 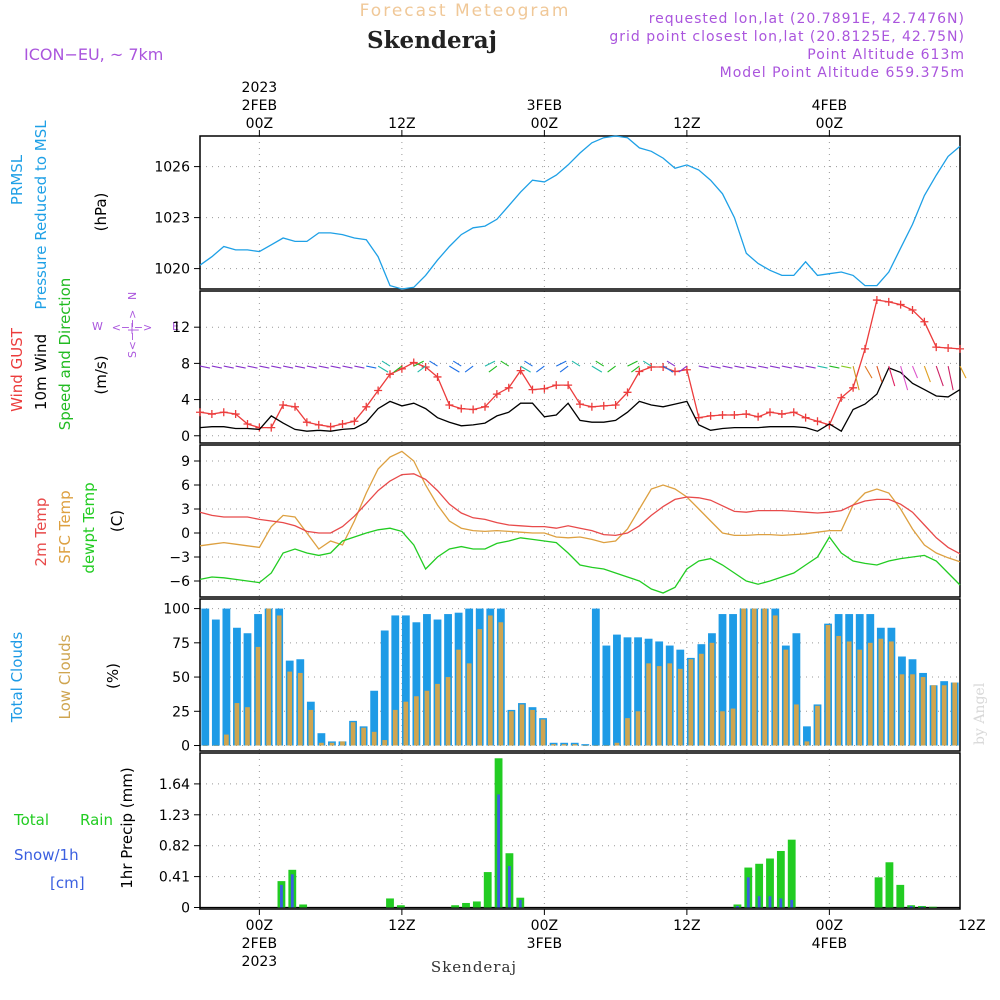 What do you see at coordinates (89, 527) in the screenshot?
I see `label-dewpt-temp: dewpt Temp` at bounding box center [89, 527].